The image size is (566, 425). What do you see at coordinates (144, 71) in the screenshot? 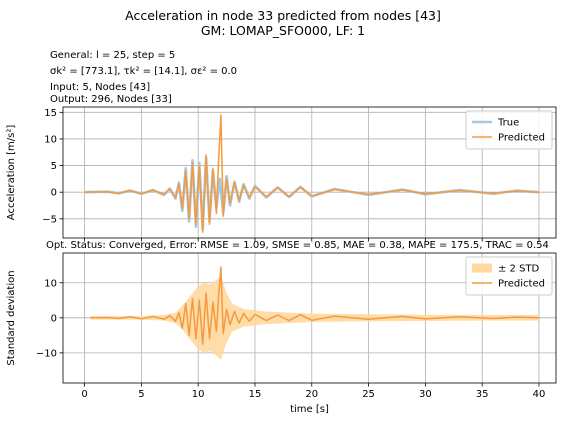
I see `info-sigma: σk² = [773.1], τk² = [14.1], σε² = 0.0` at bounding box center [144, 71].